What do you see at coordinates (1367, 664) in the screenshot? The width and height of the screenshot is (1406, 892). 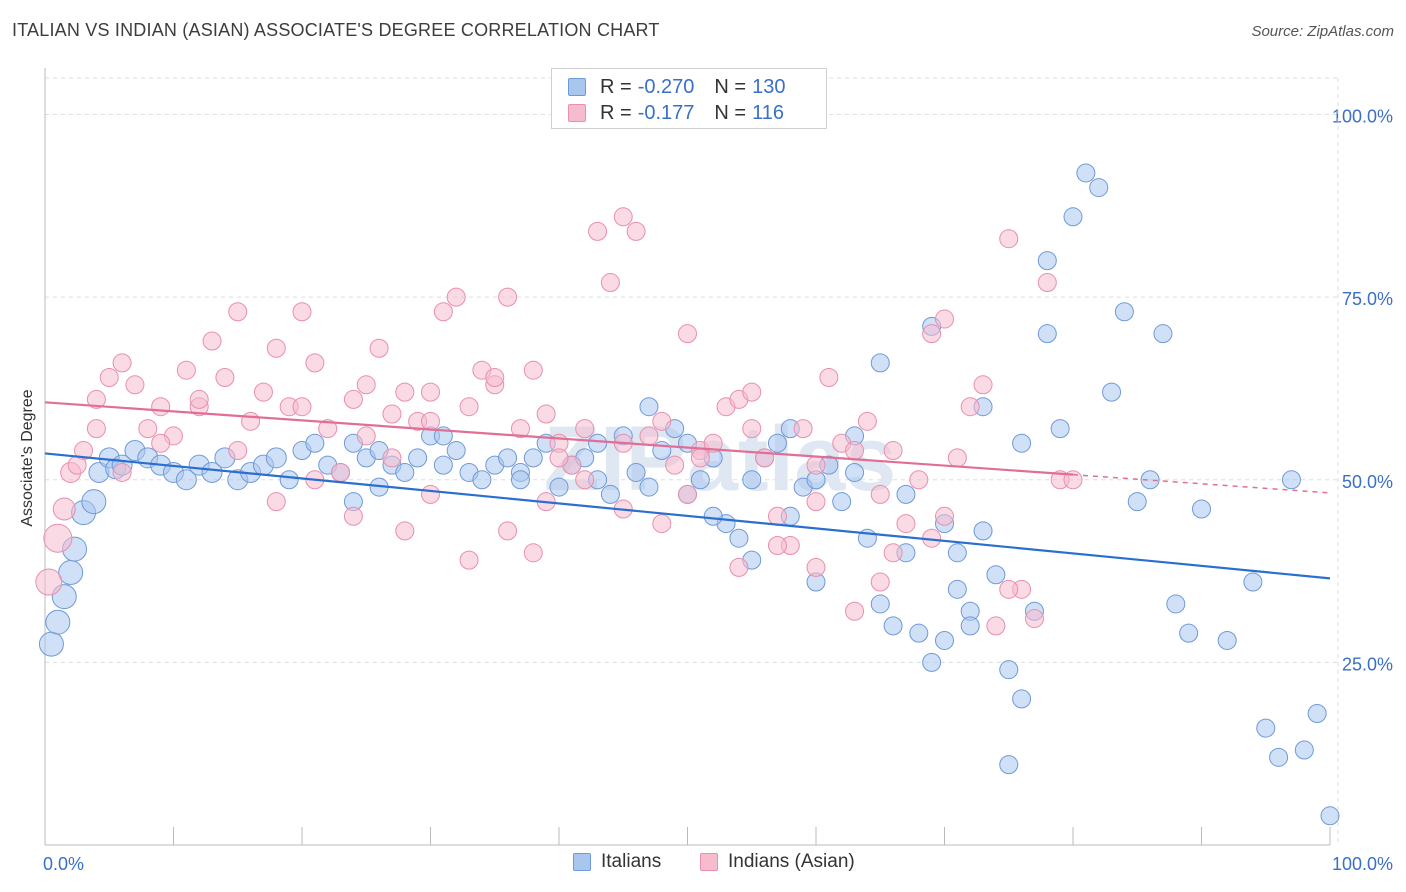 I see `y-tick-label: 25.0%` at bounding box center [1367, 664].